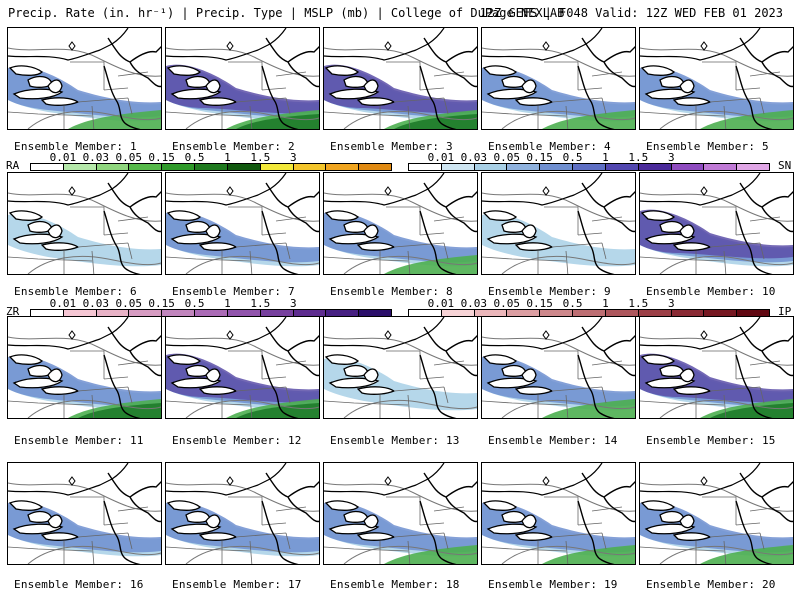  What do you see at coordinates (785, 311) in the screenshot?
I see `sleet-legend-tag: IP` at bounding box center [785, 311].